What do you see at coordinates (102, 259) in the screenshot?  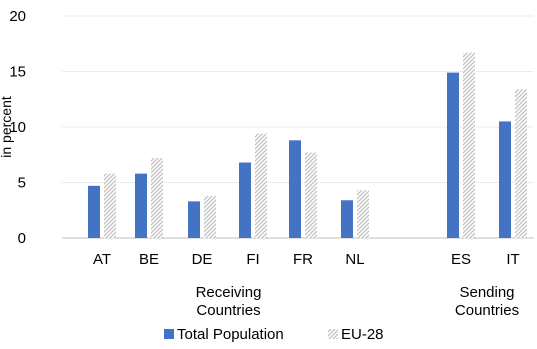 I see `x-tick-label-at: AT` at bounding box center [102, 259].